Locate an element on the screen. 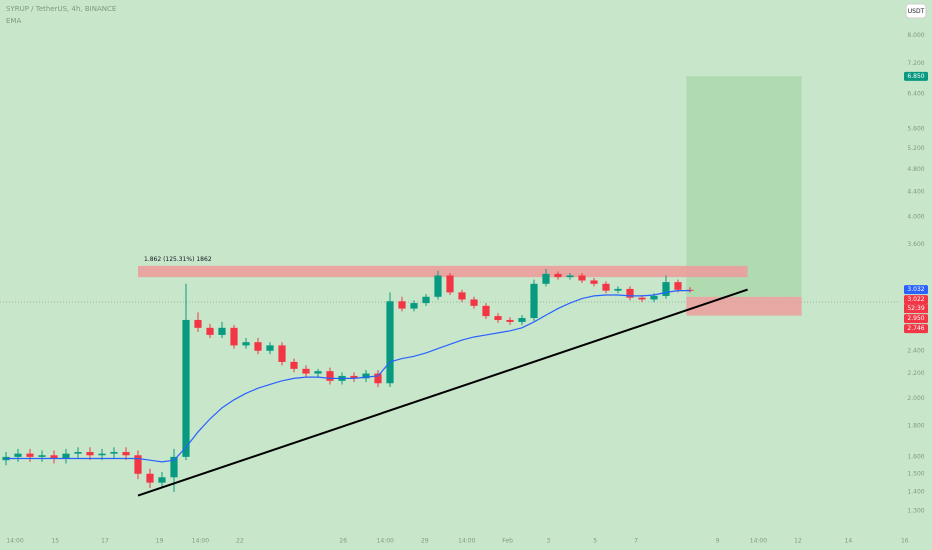 This screenshot has height=550, width=932. x-tick-label: 14 is located at coordinates (849, 541).